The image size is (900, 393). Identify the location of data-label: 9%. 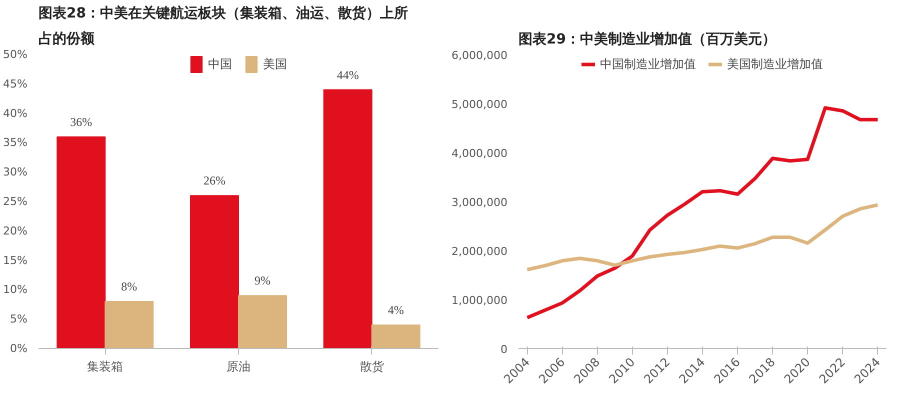
(262, 281).